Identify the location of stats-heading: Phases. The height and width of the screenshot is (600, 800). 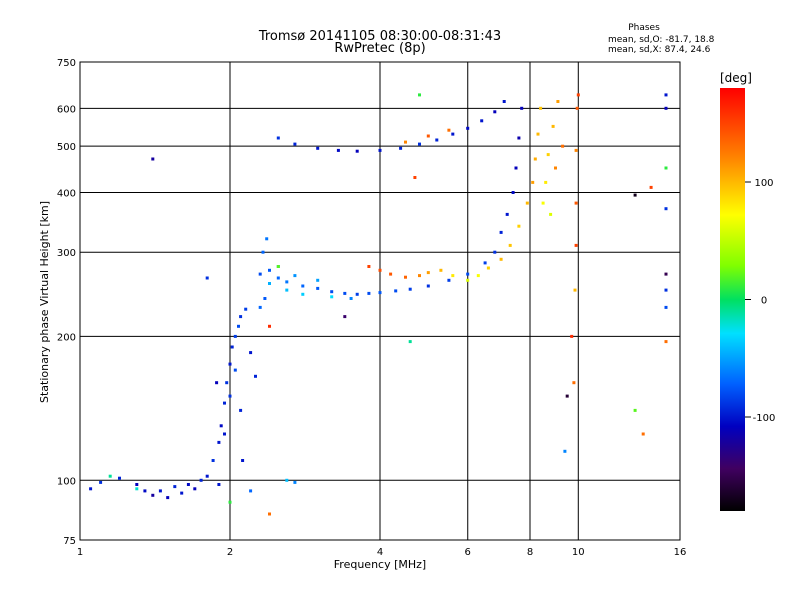
(644, 28).